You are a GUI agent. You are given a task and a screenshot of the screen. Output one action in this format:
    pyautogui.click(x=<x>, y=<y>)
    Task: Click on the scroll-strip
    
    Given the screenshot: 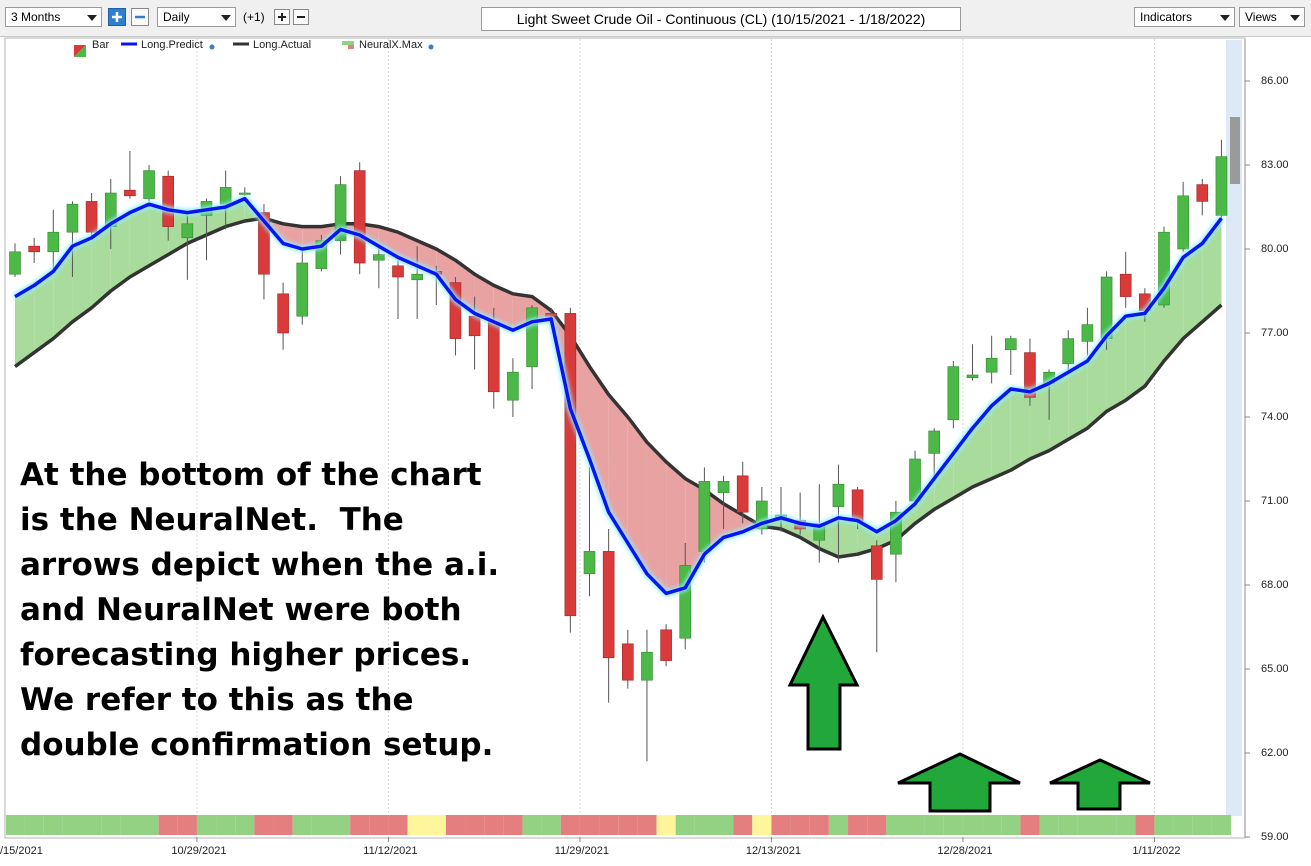 What is the action you would take?
    pyautogui.click(x=1234, y=428)
    